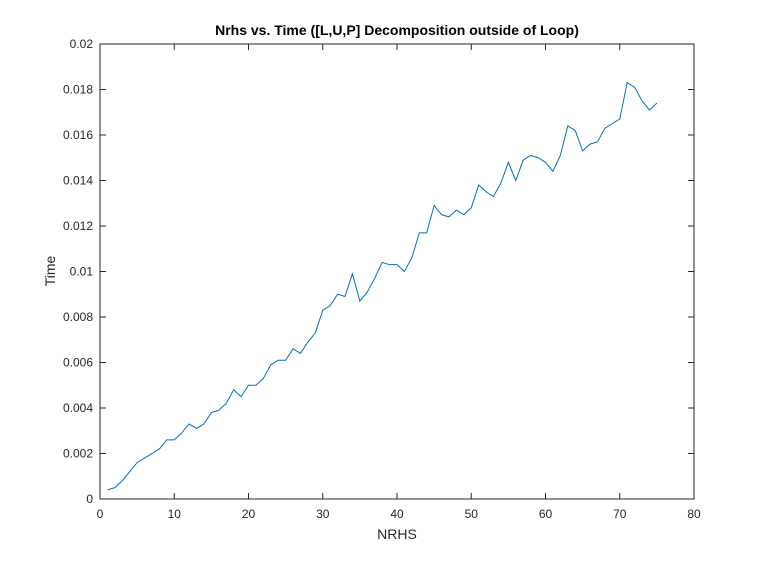  Describe the element at coordinates (89, 499) in the screenshot. I see `y-tick-label: 0` at that location.